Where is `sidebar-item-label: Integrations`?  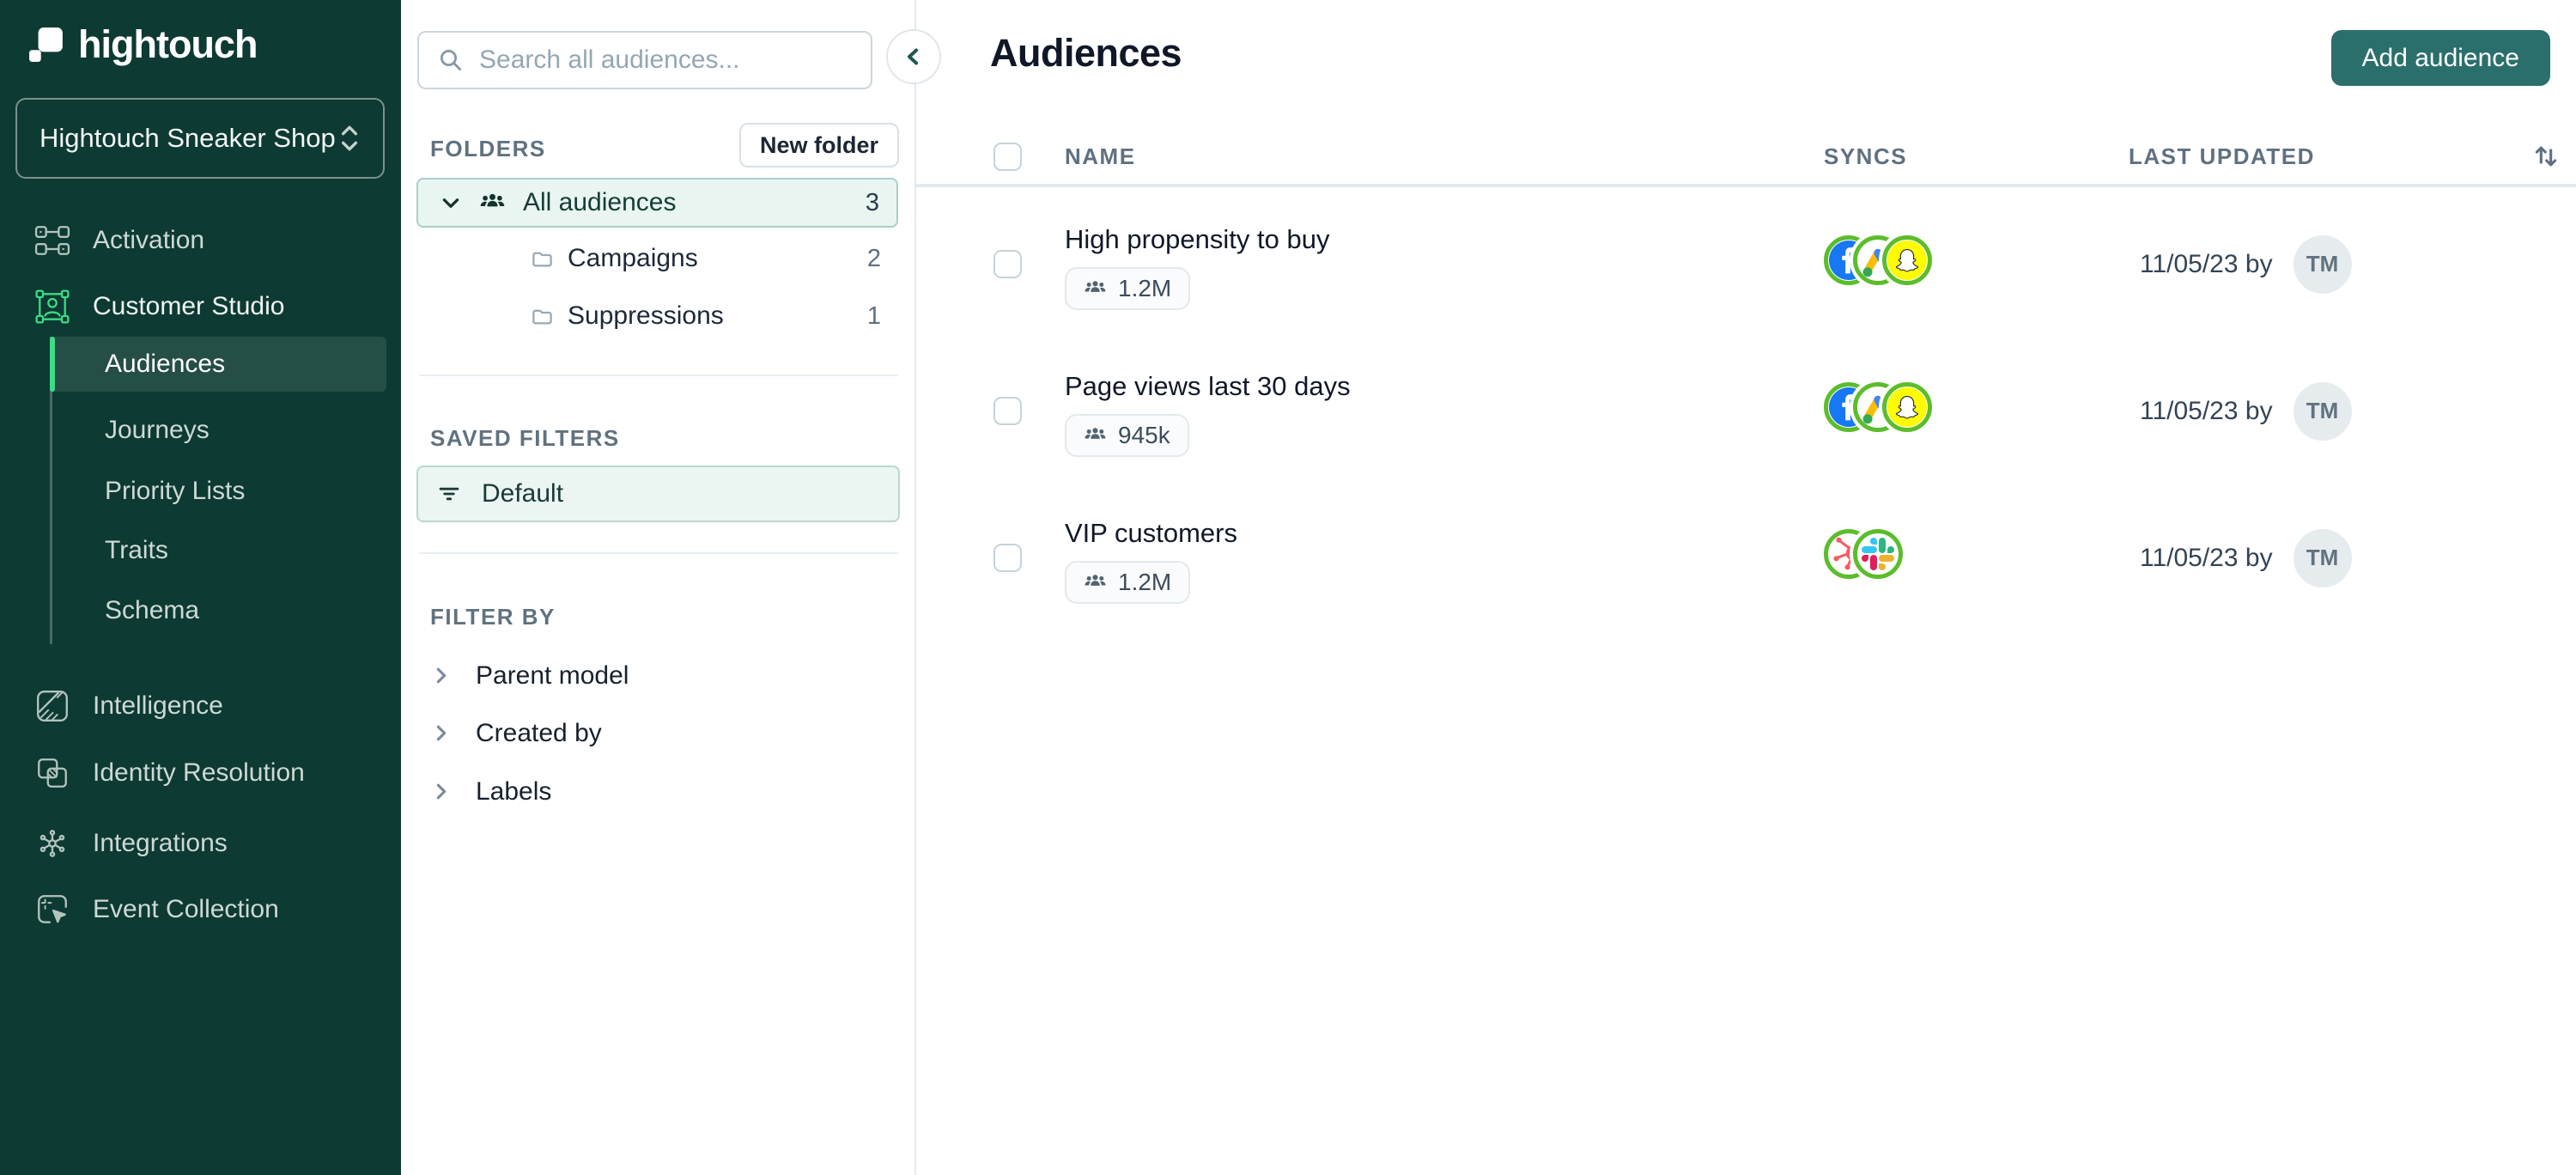
sidebar-item-label: Integrations is located at coordinates (160, 843).